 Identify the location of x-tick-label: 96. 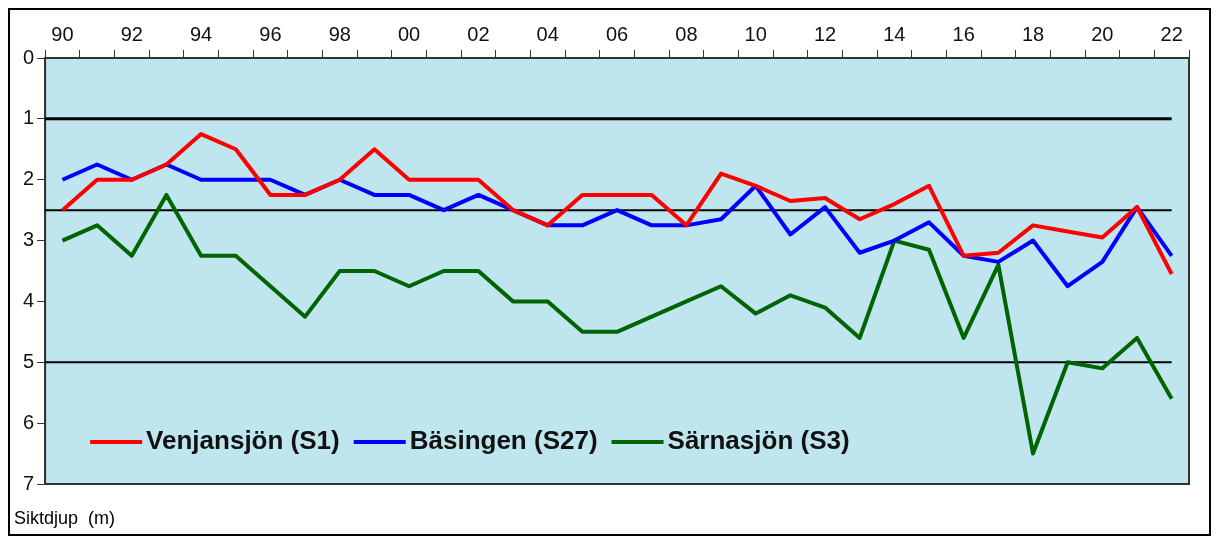
(270, 33).